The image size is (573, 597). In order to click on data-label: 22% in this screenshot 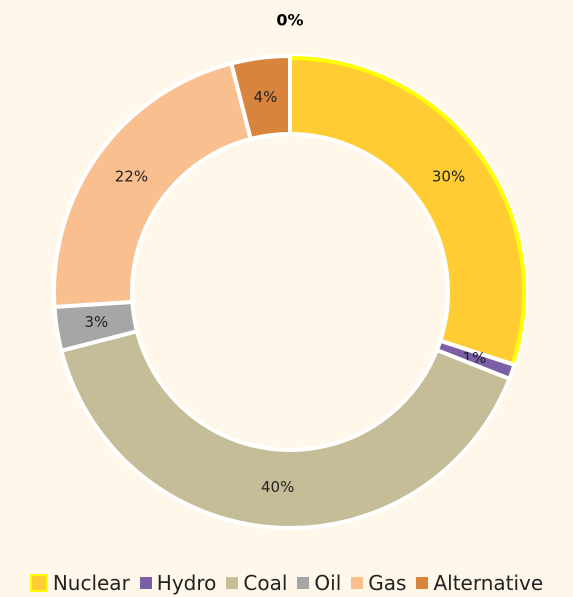, I will do `click(131, 176)`.